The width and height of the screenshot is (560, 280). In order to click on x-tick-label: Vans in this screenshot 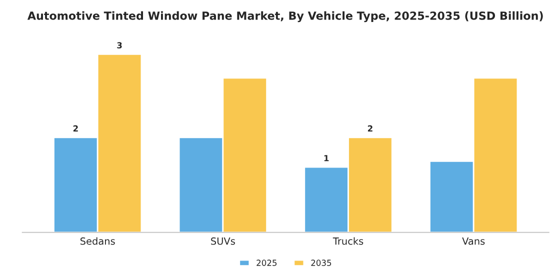, I will do `click(473, 241)`.